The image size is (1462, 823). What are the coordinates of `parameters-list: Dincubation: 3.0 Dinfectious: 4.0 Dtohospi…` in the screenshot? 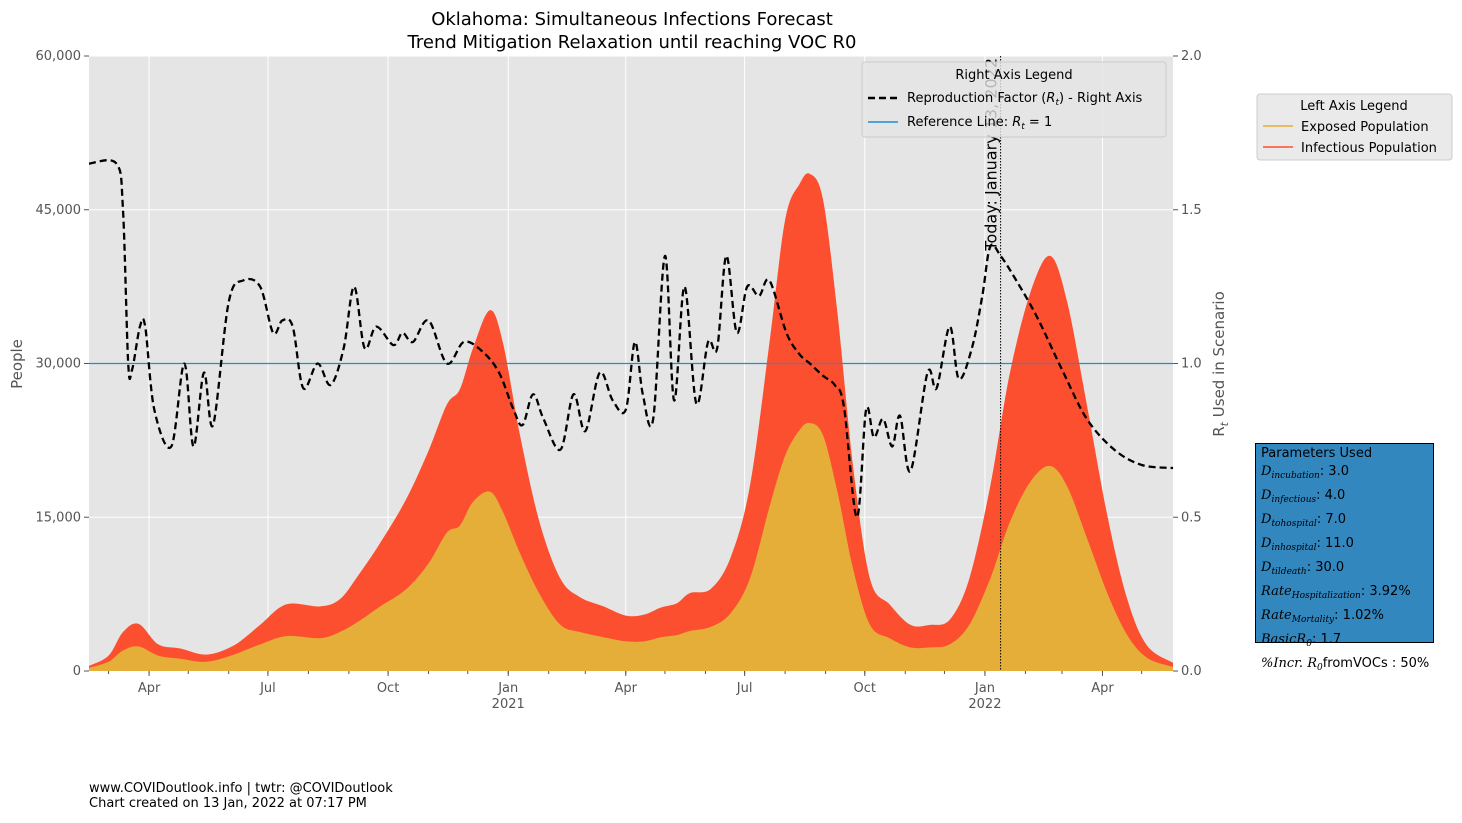 It's located at (1345, 570).